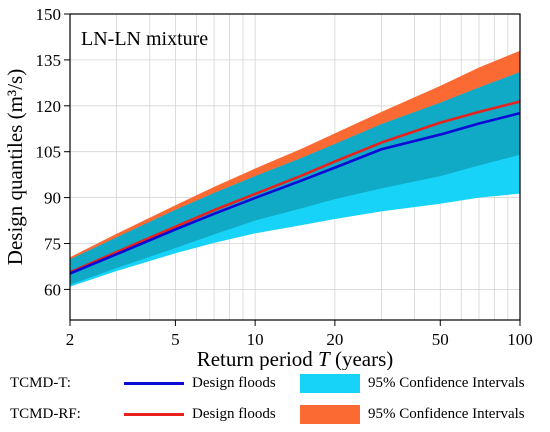 The width and height of the screenshot is (550, 432). Describe the element at coordinates (440, 339) in the screenshot. I see `x-tick-label: 50` at that location.